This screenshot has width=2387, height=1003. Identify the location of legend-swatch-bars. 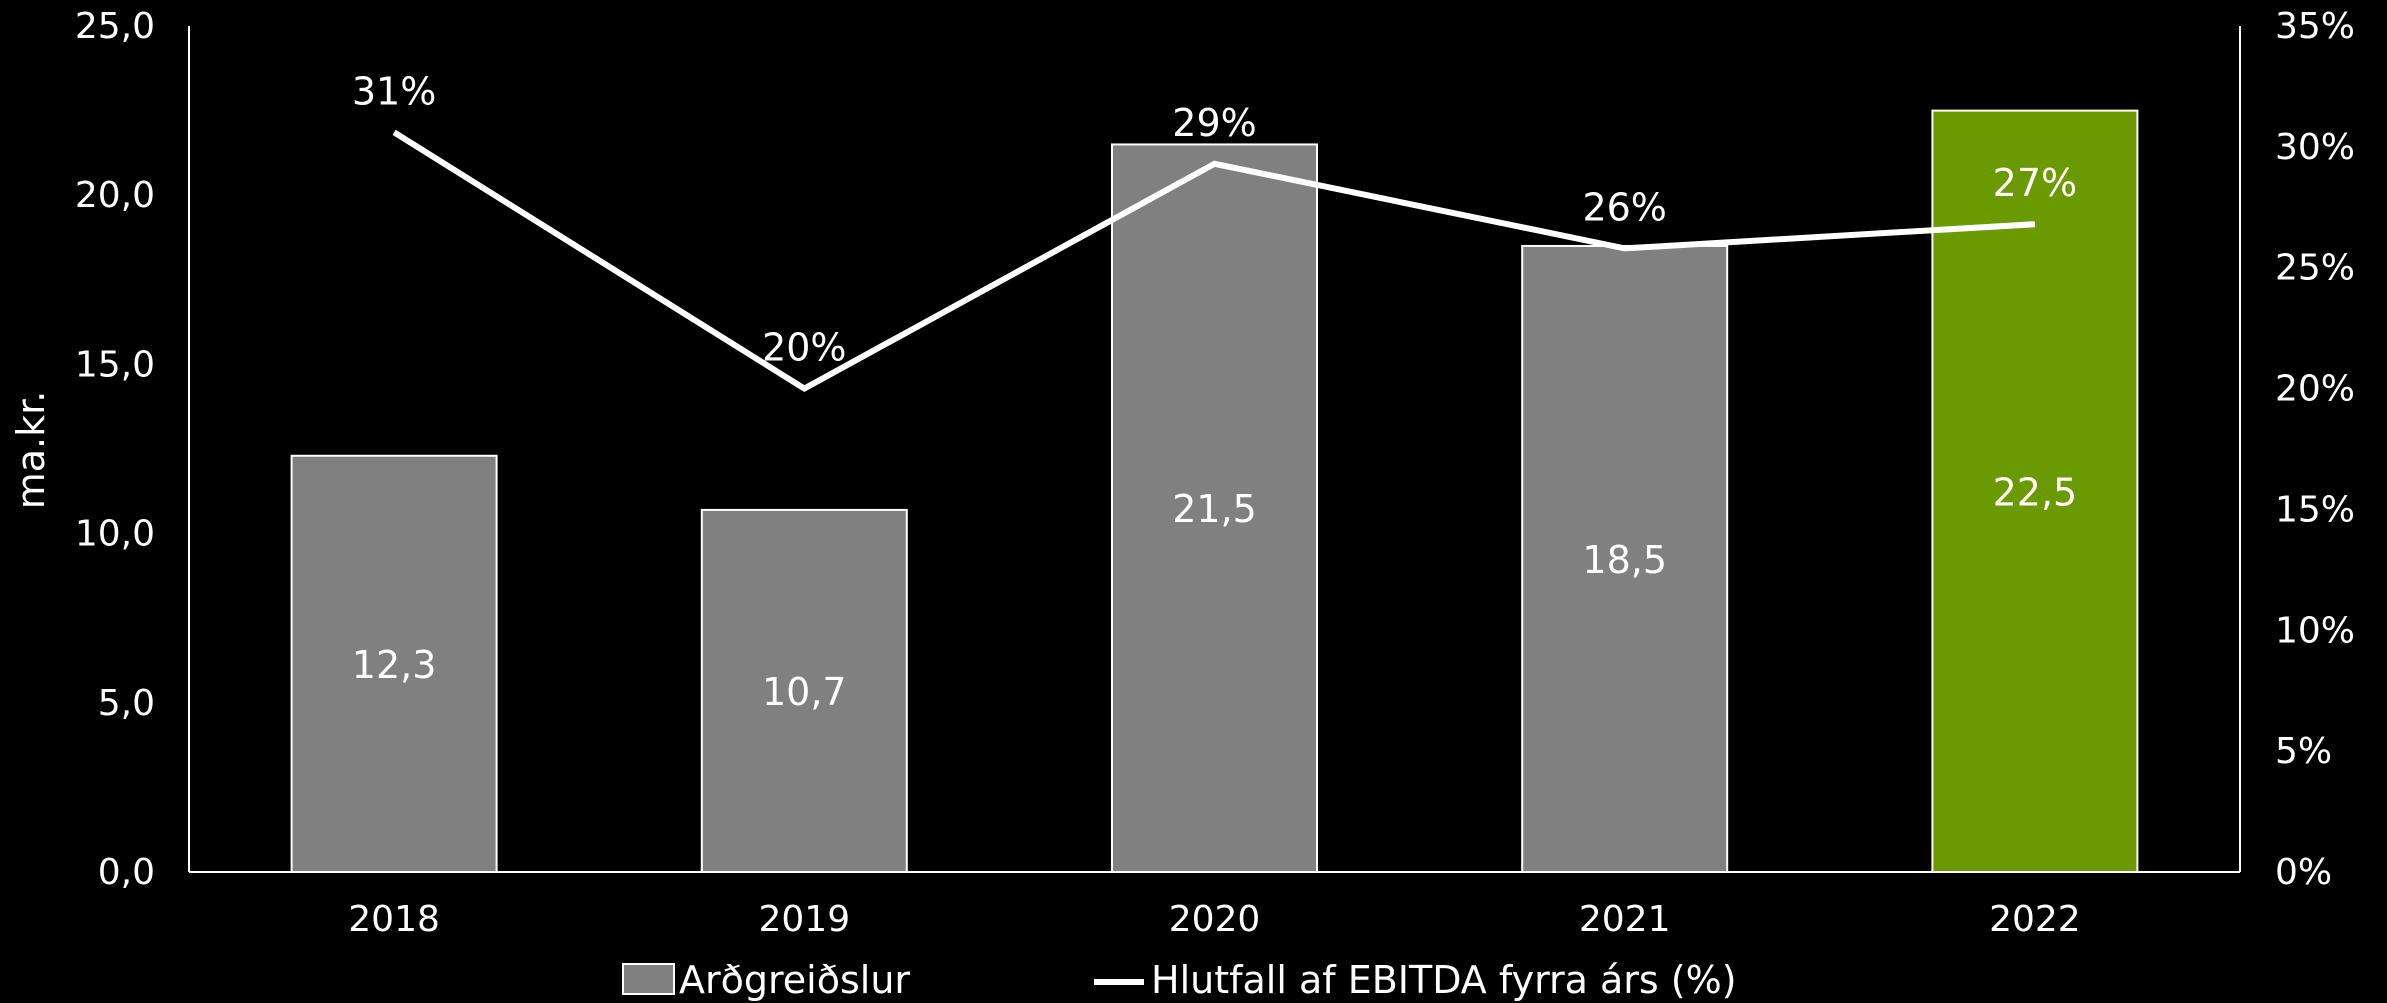
(648, 979).